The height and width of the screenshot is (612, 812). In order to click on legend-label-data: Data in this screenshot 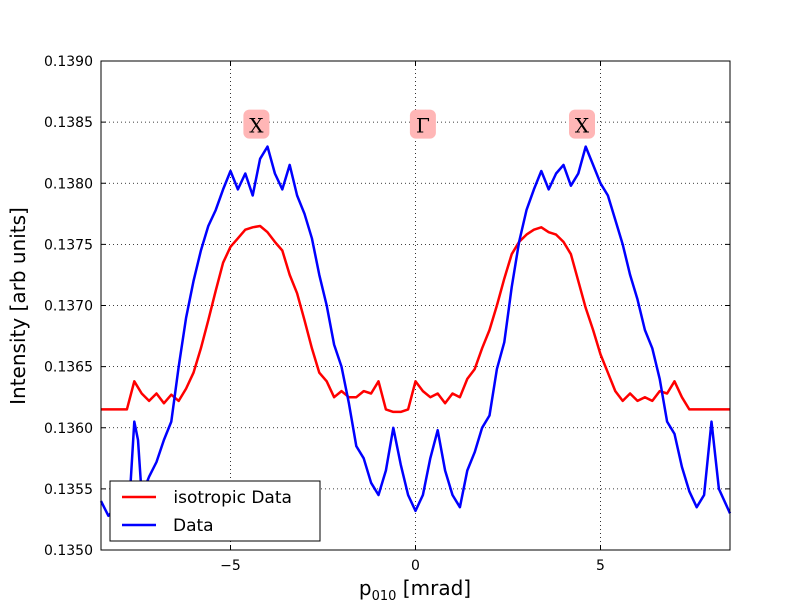, I will do `click(193, 526)`.